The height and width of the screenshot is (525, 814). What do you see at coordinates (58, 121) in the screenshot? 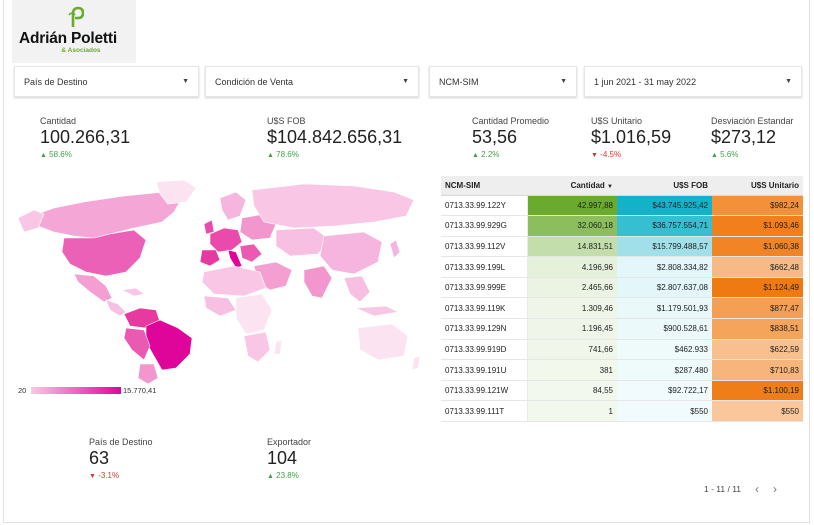
I see `kpi-label: Cantidad` at bounding box center [58, 121].